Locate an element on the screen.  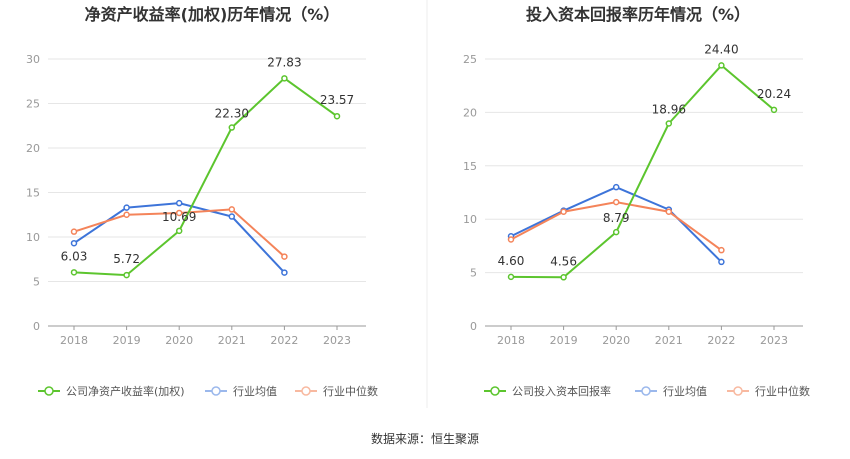
data-label: 23.57 is located at coordinates (337, 100).